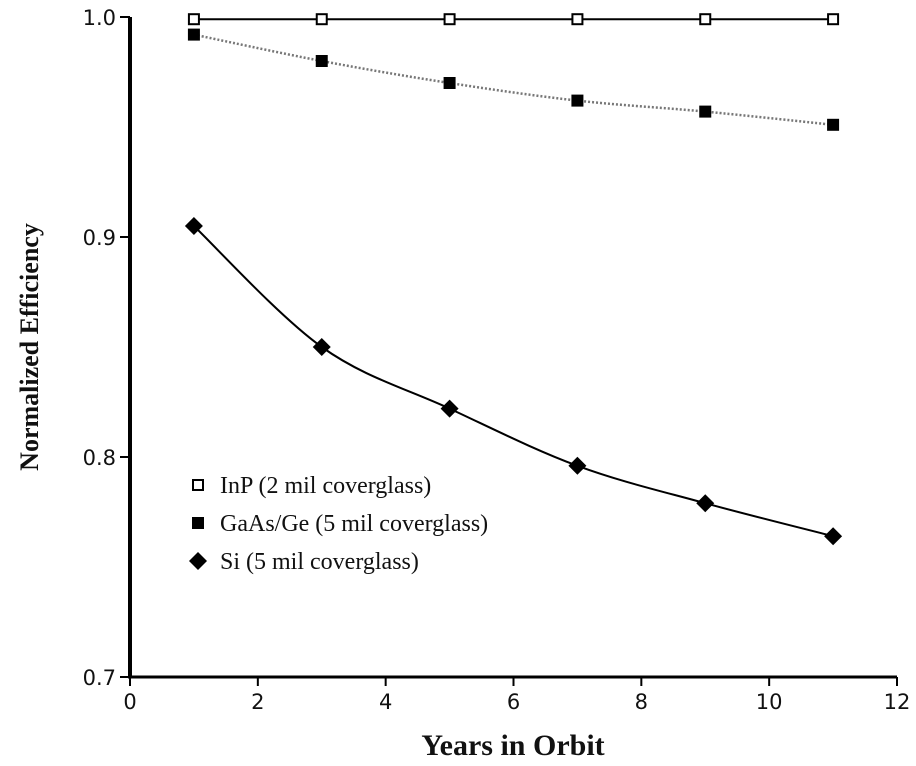 Image resolution: width=916 pixels, height=766 pixels. Describe the element at coordinates (513, 80) in the screenshot. I see `series-line` at that location.